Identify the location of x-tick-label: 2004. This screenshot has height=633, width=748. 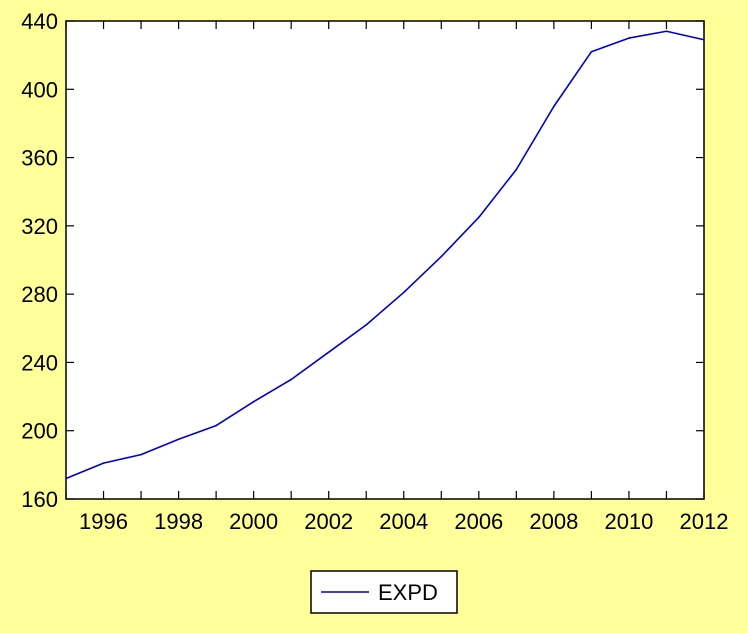
(403, 521).